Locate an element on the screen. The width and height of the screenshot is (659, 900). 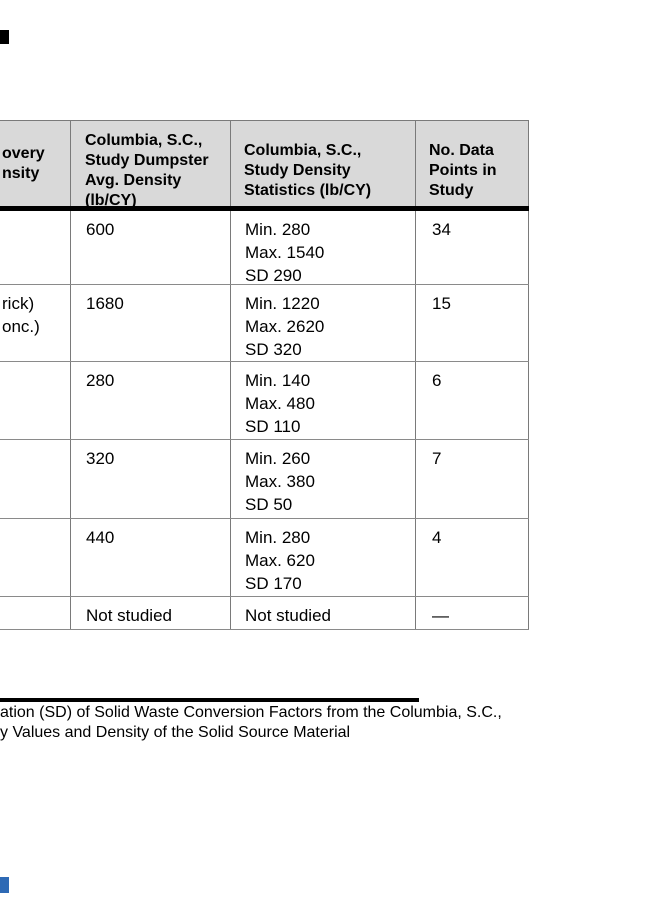
table-row: 440 Min. 280 Max. 620 SD 170 4 is located at coordinates (264, 558).